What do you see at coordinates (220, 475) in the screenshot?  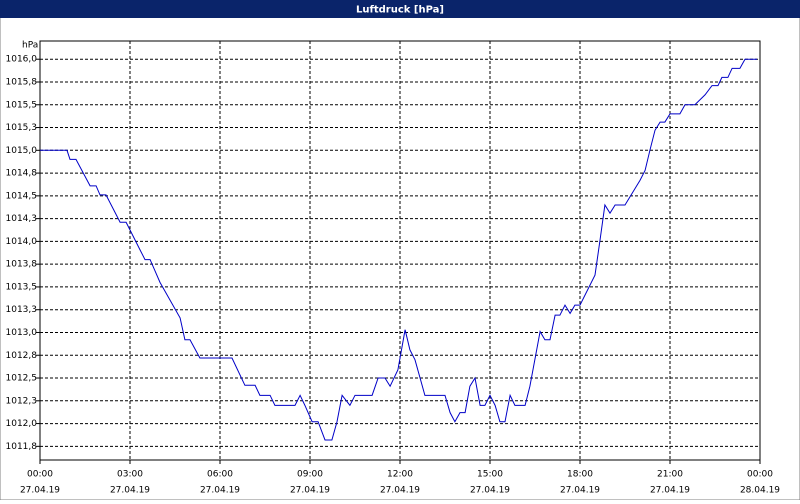 I see `x-tick-label: 06:00` at bounding box center [220, 475].